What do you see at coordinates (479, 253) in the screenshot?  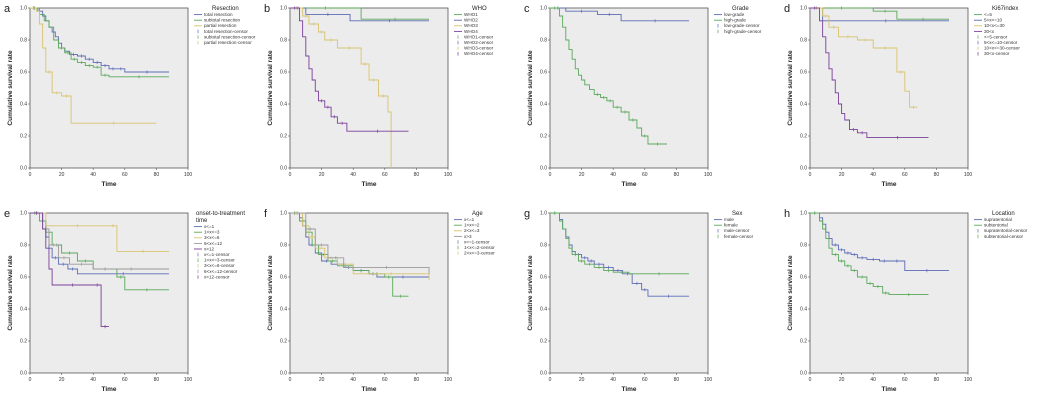 I see `legend-entry: 2<x<=3-censor` at bounding box center [479, 253].